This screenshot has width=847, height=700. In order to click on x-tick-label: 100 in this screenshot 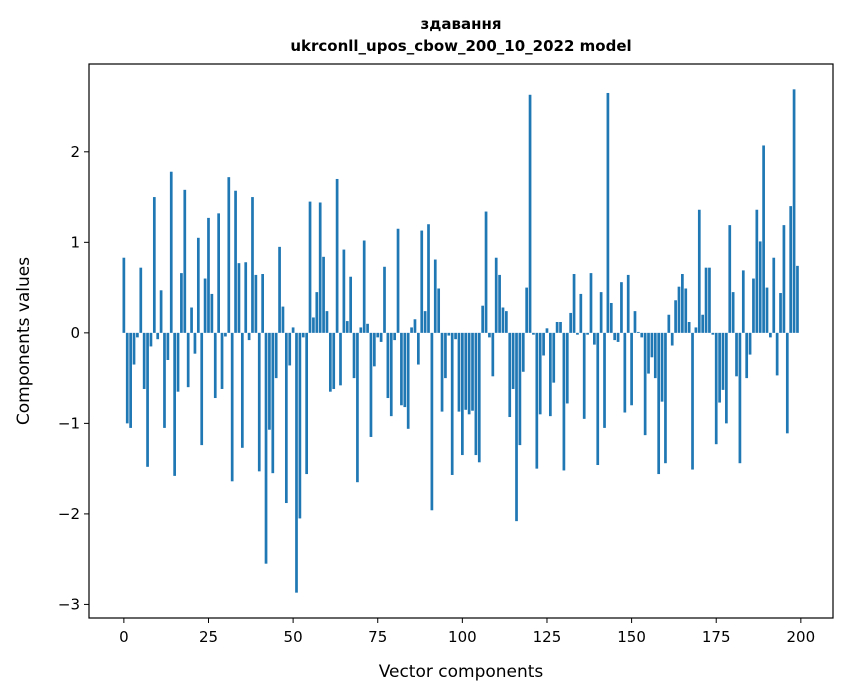, I will do `click(462, 637)`.